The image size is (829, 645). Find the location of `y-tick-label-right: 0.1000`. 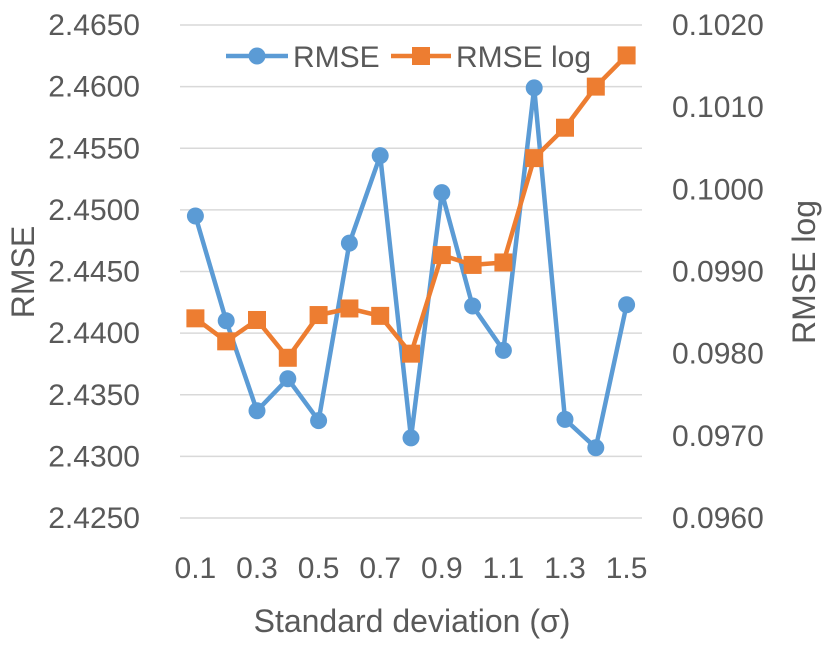

y-tick-label-right: 0.1000 is located at coordinates (718, 189).